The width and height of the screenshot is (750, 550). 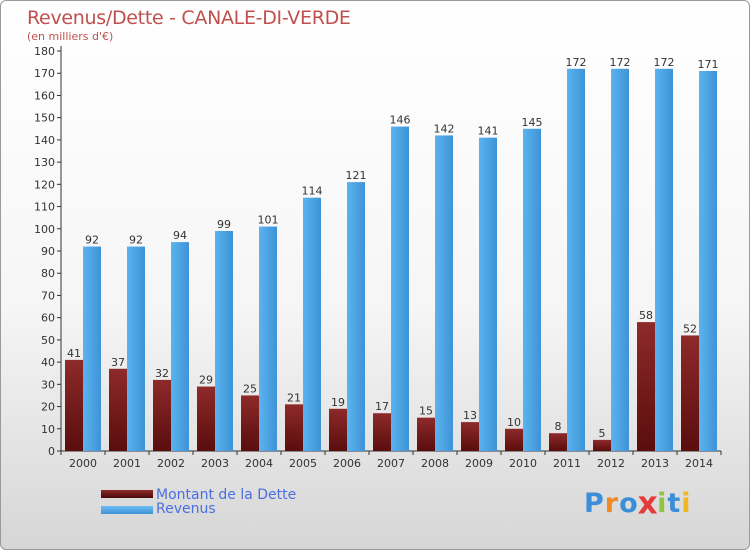 What do you see at coordinates (215, 463) in the screenshot?
I see `x-tick-label: 2003` at bounding box center [215, 463].